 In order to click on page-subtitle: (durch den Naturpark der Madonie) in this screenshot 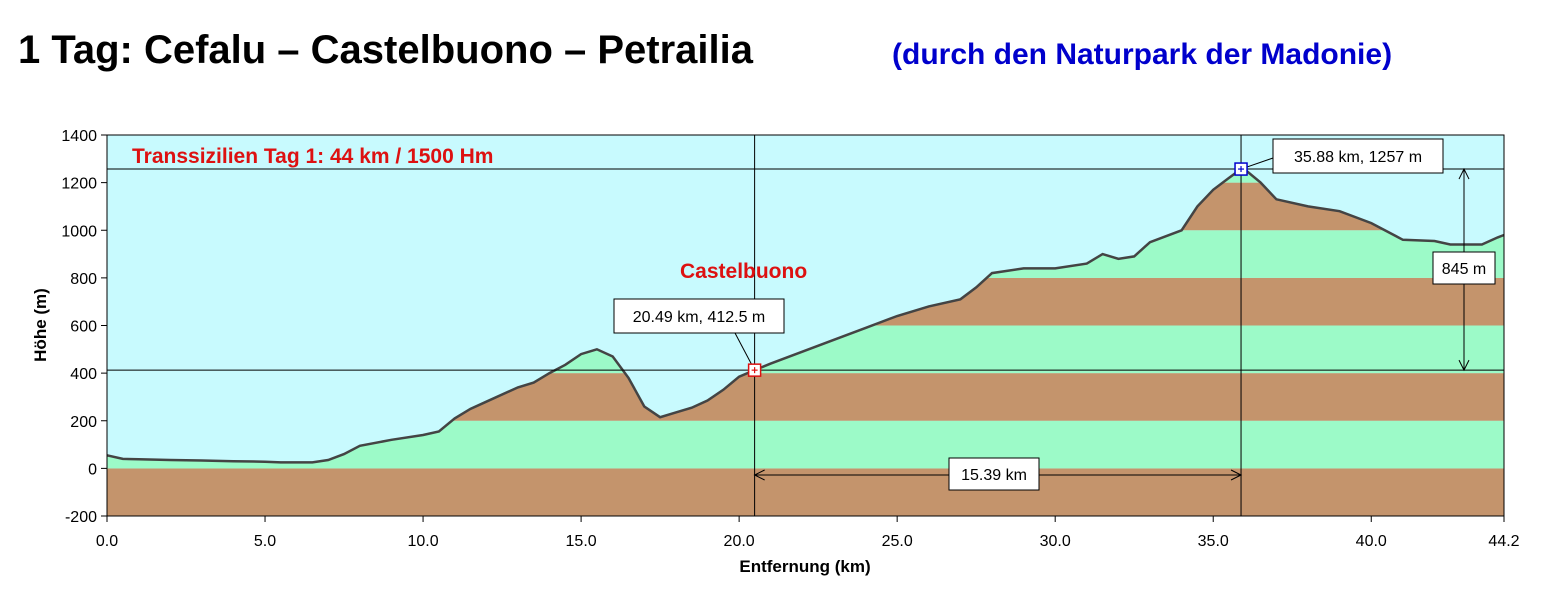, I will do `click(1142, 54)`.